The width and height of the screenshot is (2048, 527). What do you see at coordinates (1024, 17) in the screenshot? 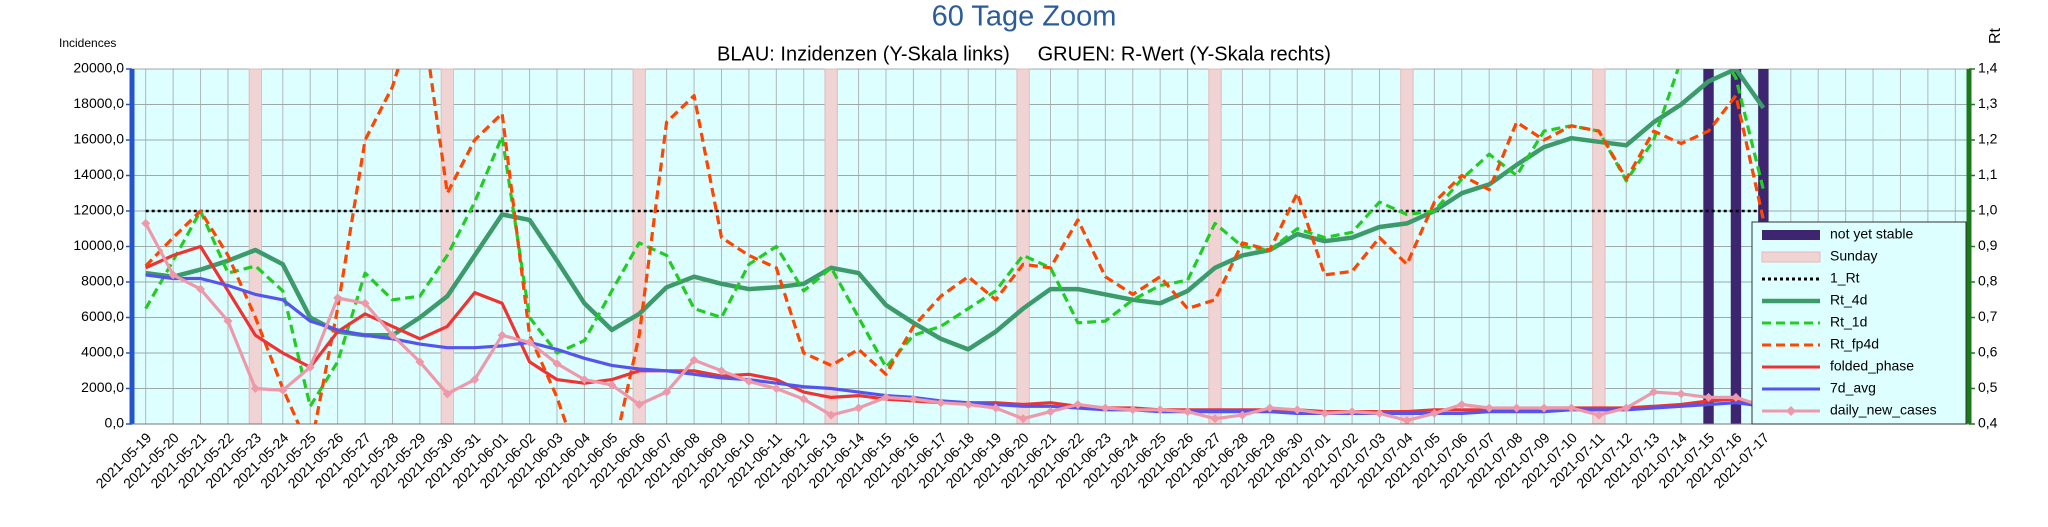
I see `chart-title: 60 Tage Zoom` at bounding box center [1024, 17].